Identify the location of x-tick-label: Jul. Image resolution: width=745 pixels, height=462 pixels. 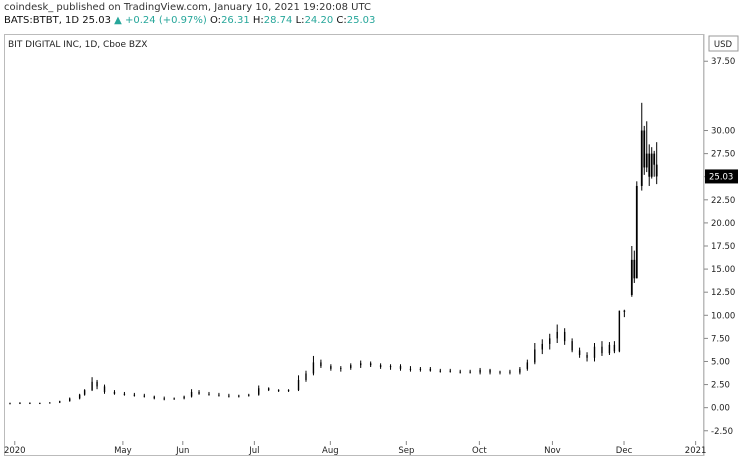
(253, 451).